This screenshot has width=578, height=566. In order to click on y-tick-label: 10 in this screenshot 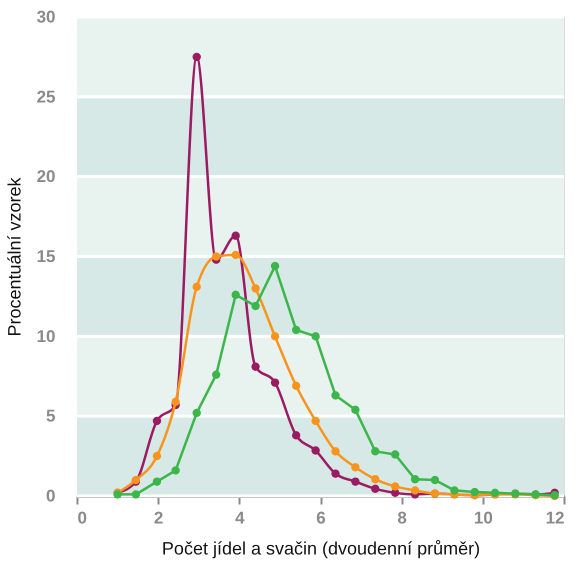, I will do `click(46, 336)`.